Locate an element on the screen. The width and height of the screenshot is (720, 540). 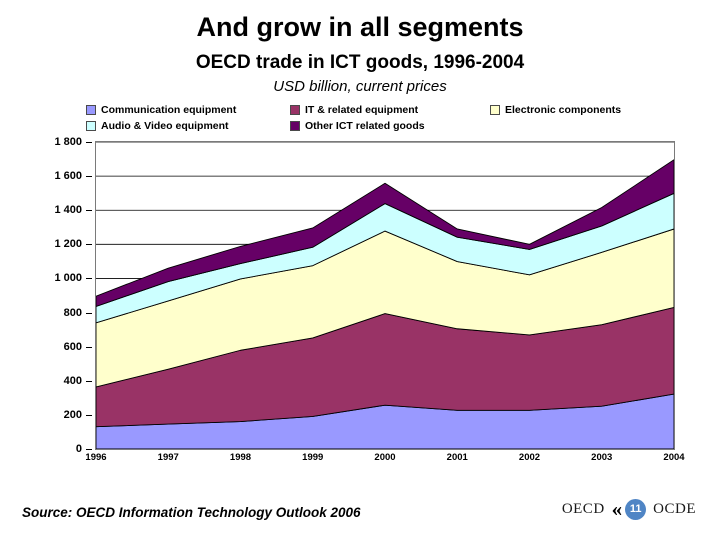
legend-item-it-related-equipment: IT & related equipment is located at coordinates (354, 110).